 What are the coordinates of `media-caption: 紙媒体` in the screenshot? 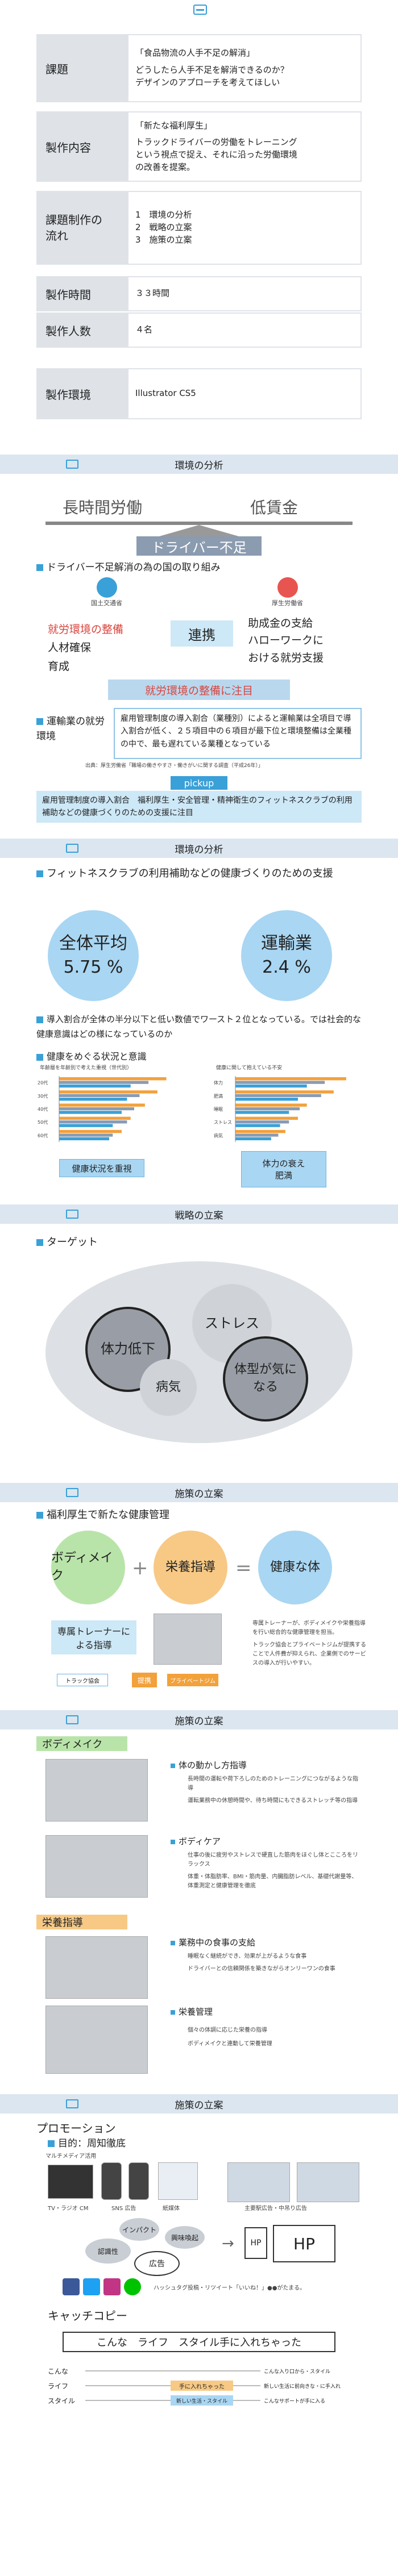 It's located at (172, 2209).